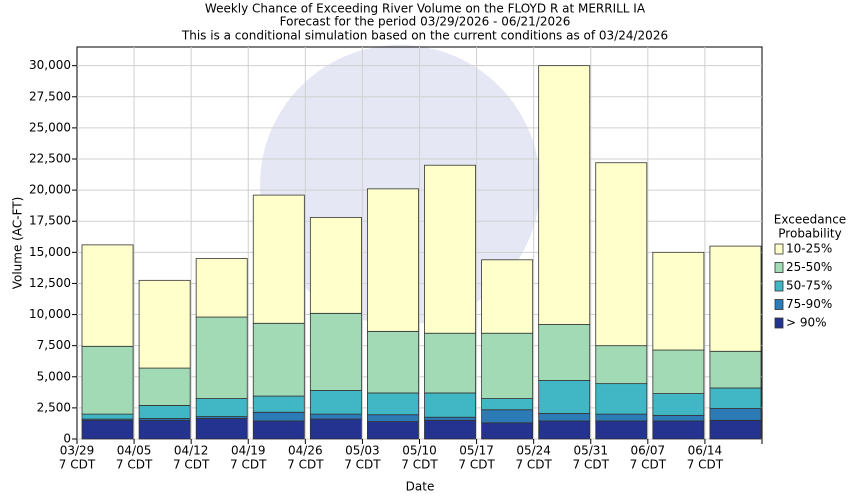  What do you see at coordinates (50, 159) in the screenshot?
I see `y-tick-label: 22,500` at bounding box center [50, 159].